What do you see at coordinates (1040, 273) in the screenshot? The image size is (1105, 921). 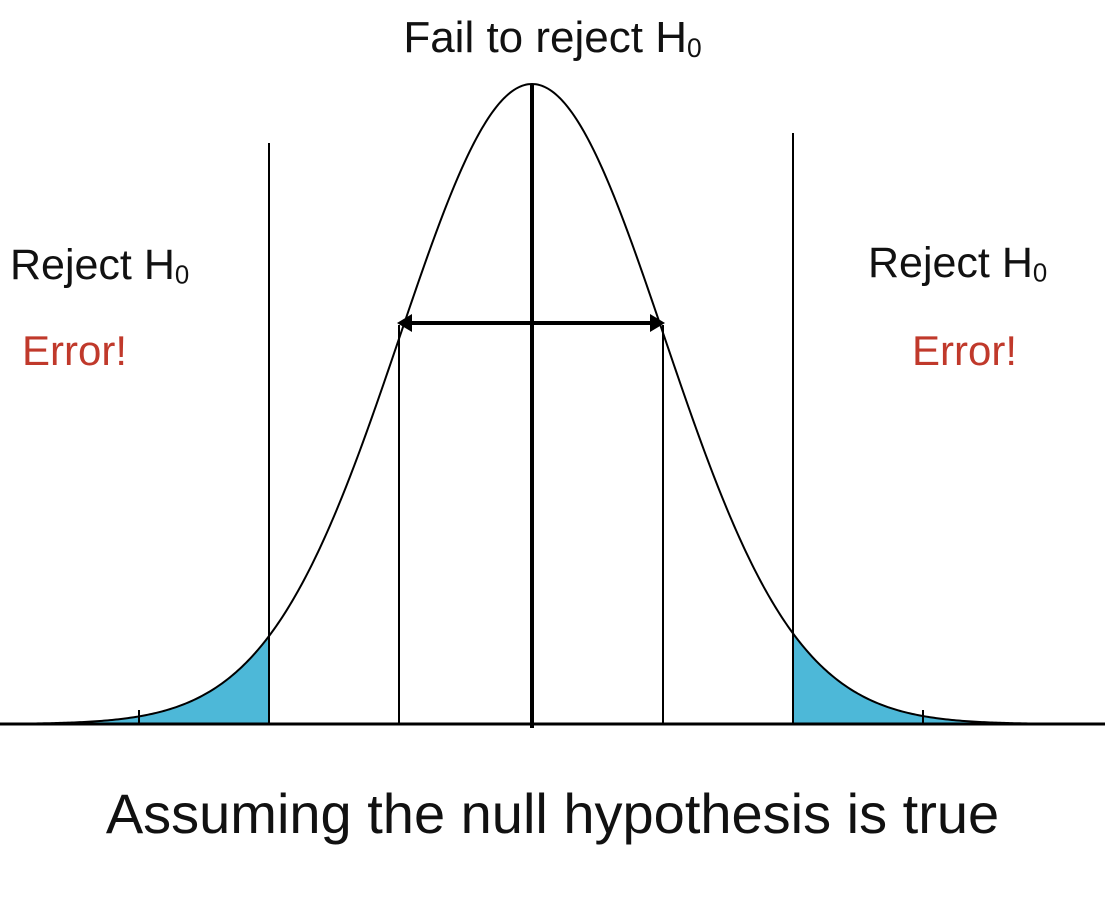 I see `right-reject-subscript: 0` at bounding box center [1040, 273].